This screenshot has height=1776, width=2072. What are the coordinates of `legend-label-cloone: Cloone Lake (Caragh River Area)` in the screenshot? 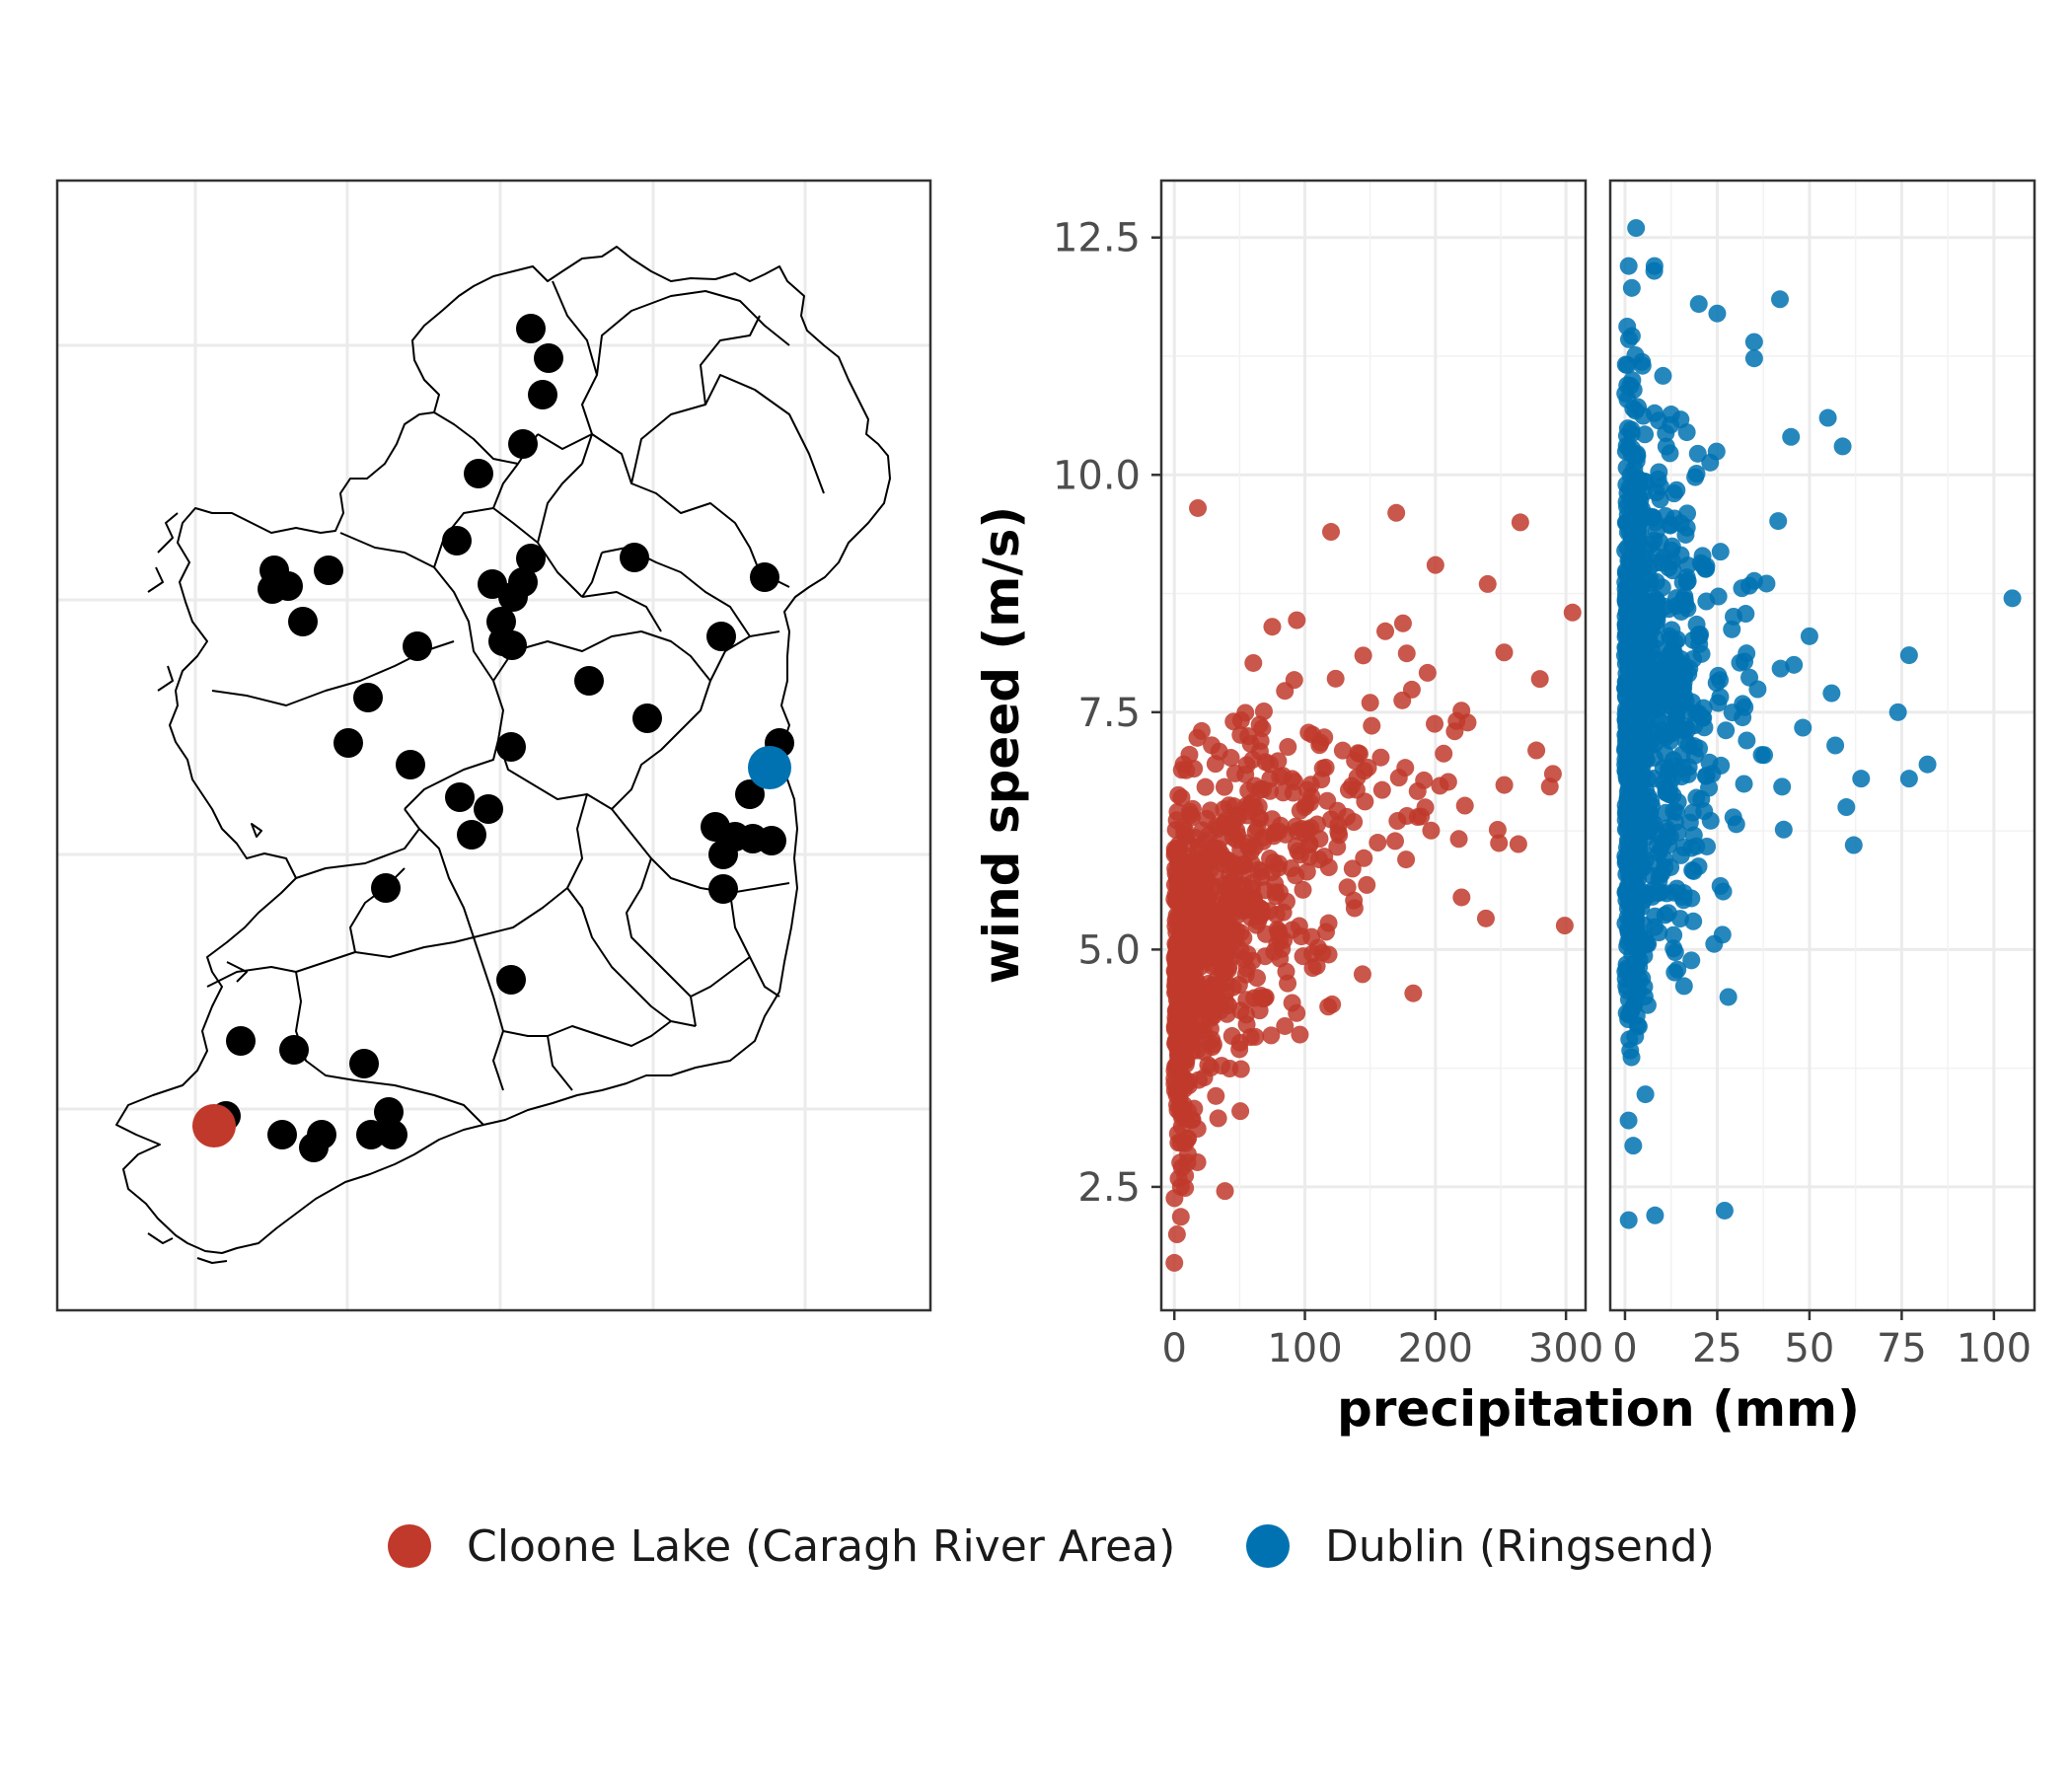 It's located at (821, 1547).